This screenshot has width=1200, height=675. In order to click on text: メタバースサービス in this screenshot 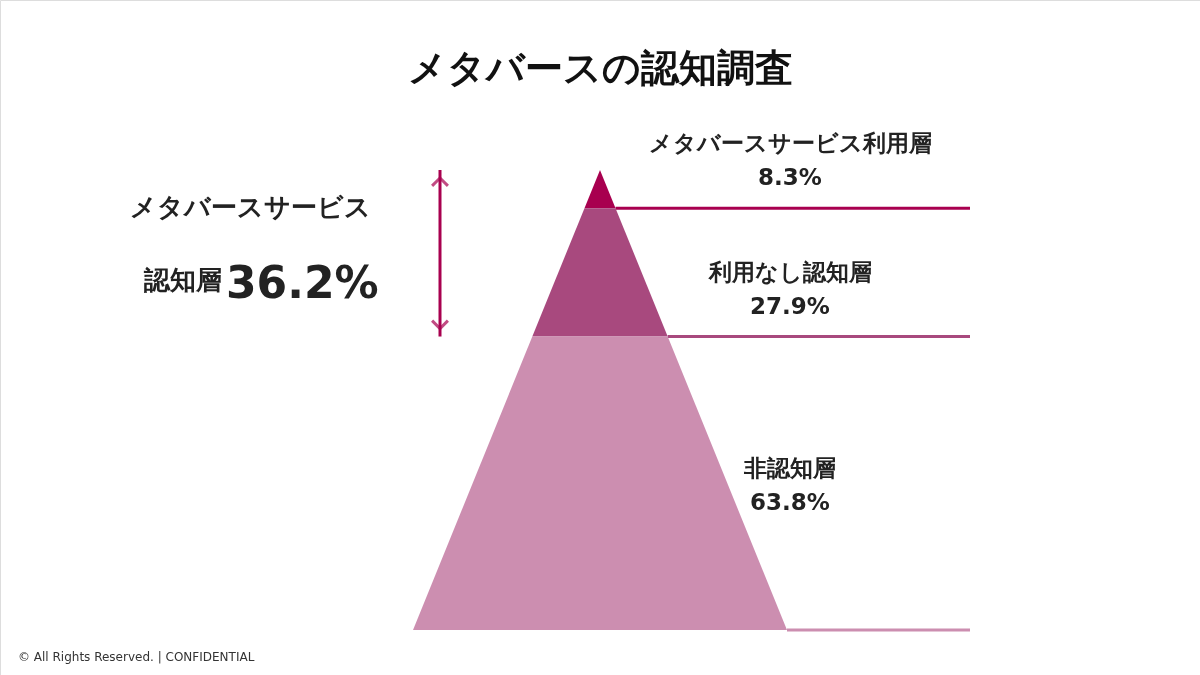, I will do `click(250, 207)`.